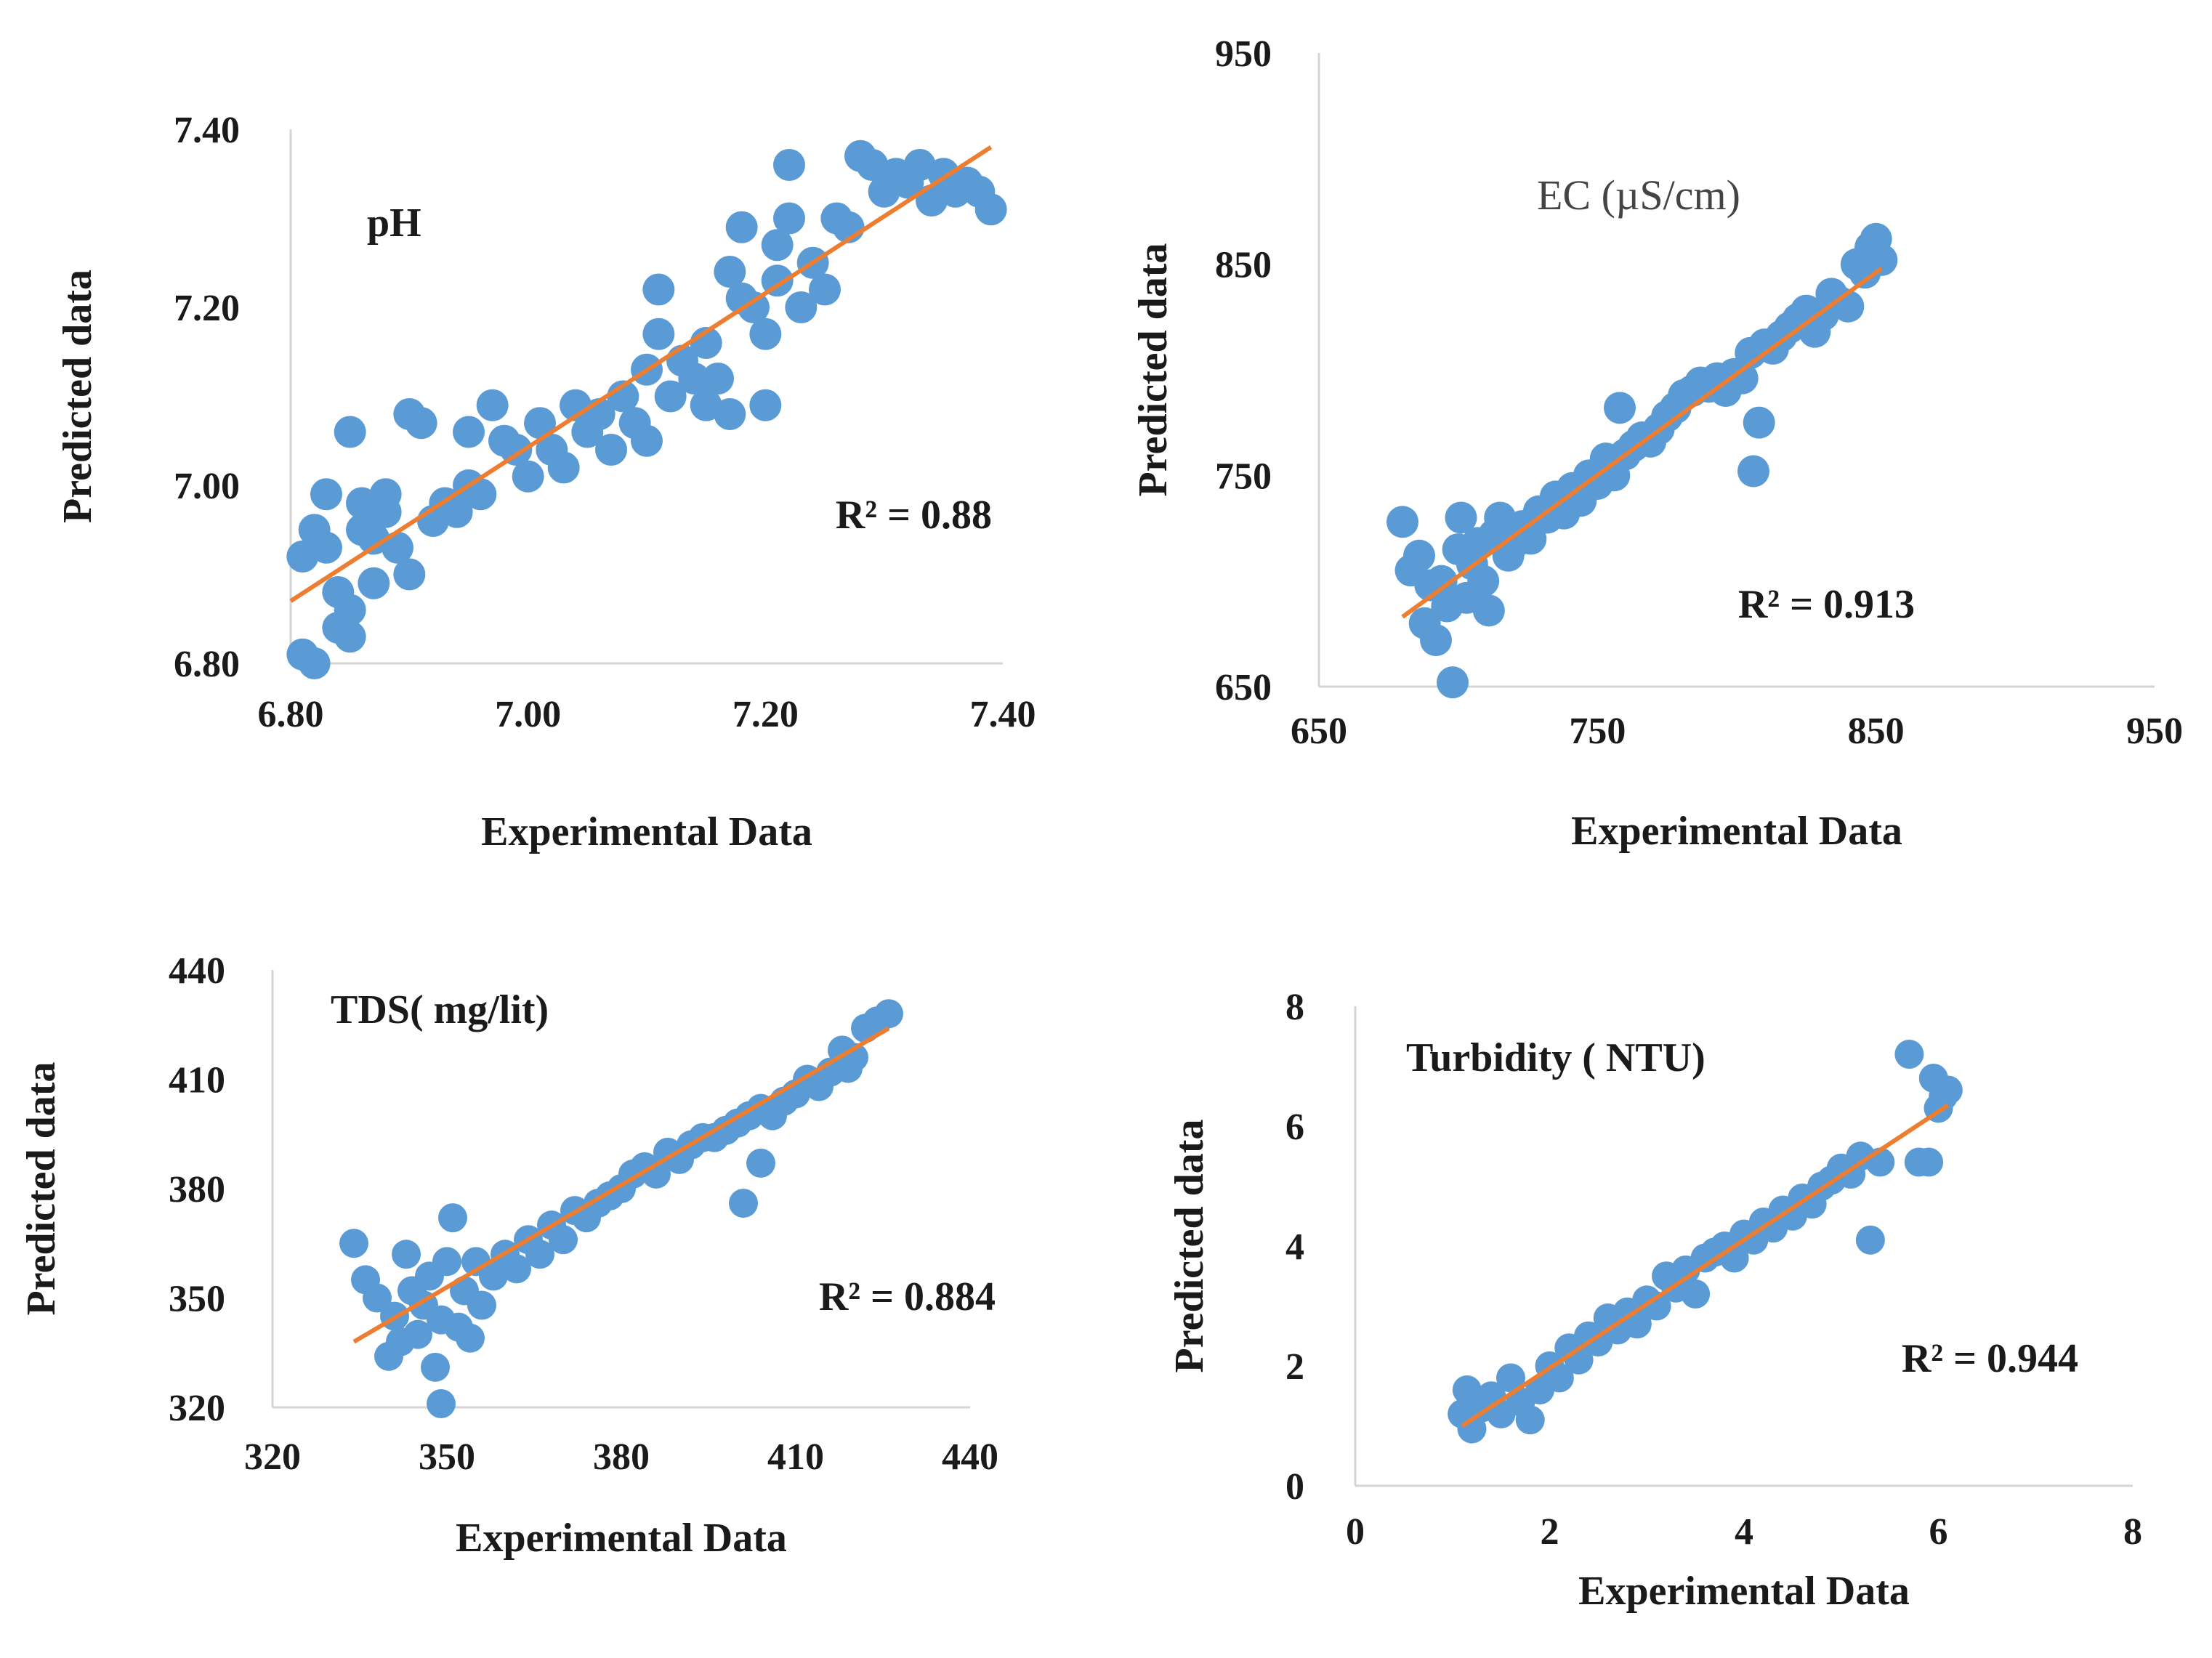 This screenshot has height=1658, width=2212. What do you see at coordinates (1826, 604) in the screenshot?
I see `r-squared-label: R² = 0.913` at bounding box center [1826, 604].